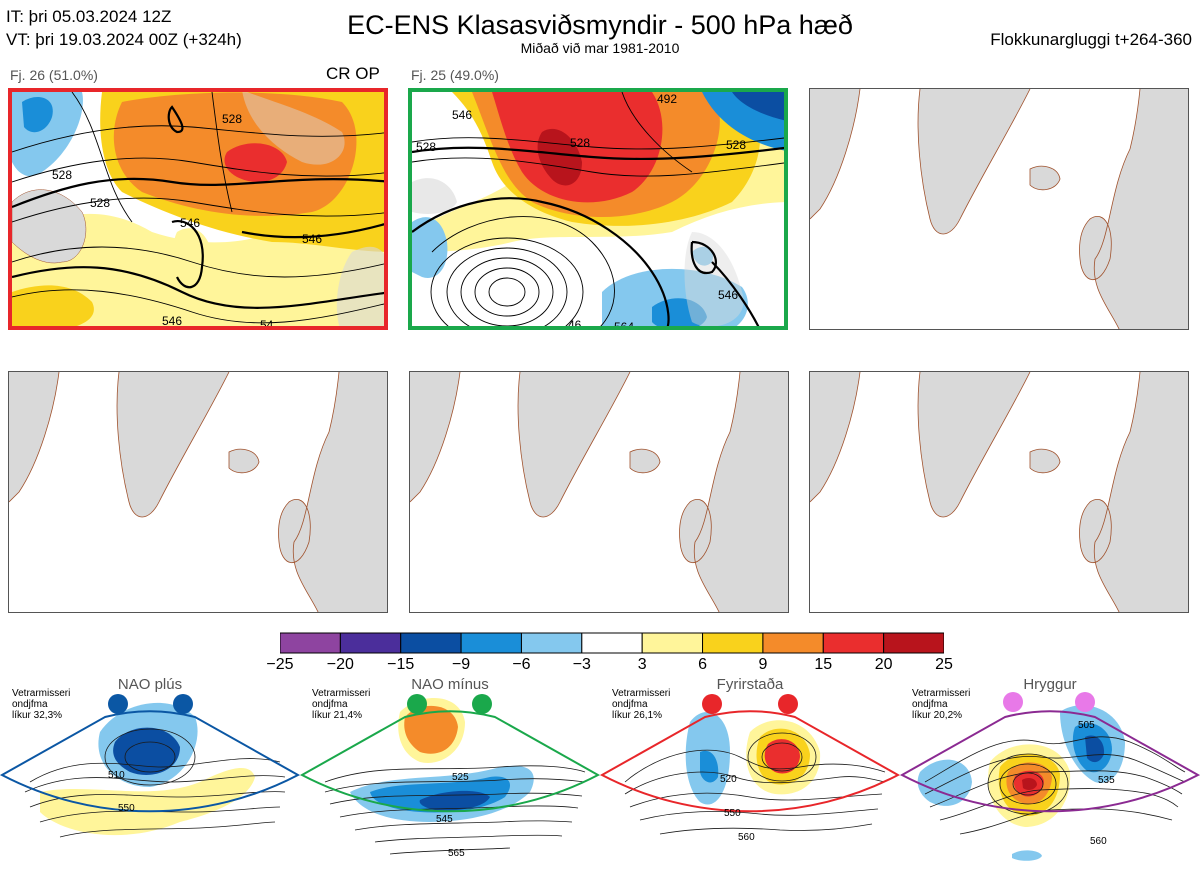 Image resolution: width=1200 pixels, height=871 pixels. What do you see at coordinates (54, 75) in the screenshot?
I see `cluster-1-label: Fj. 26 (51.0%)` at bounding box center [54, 75].